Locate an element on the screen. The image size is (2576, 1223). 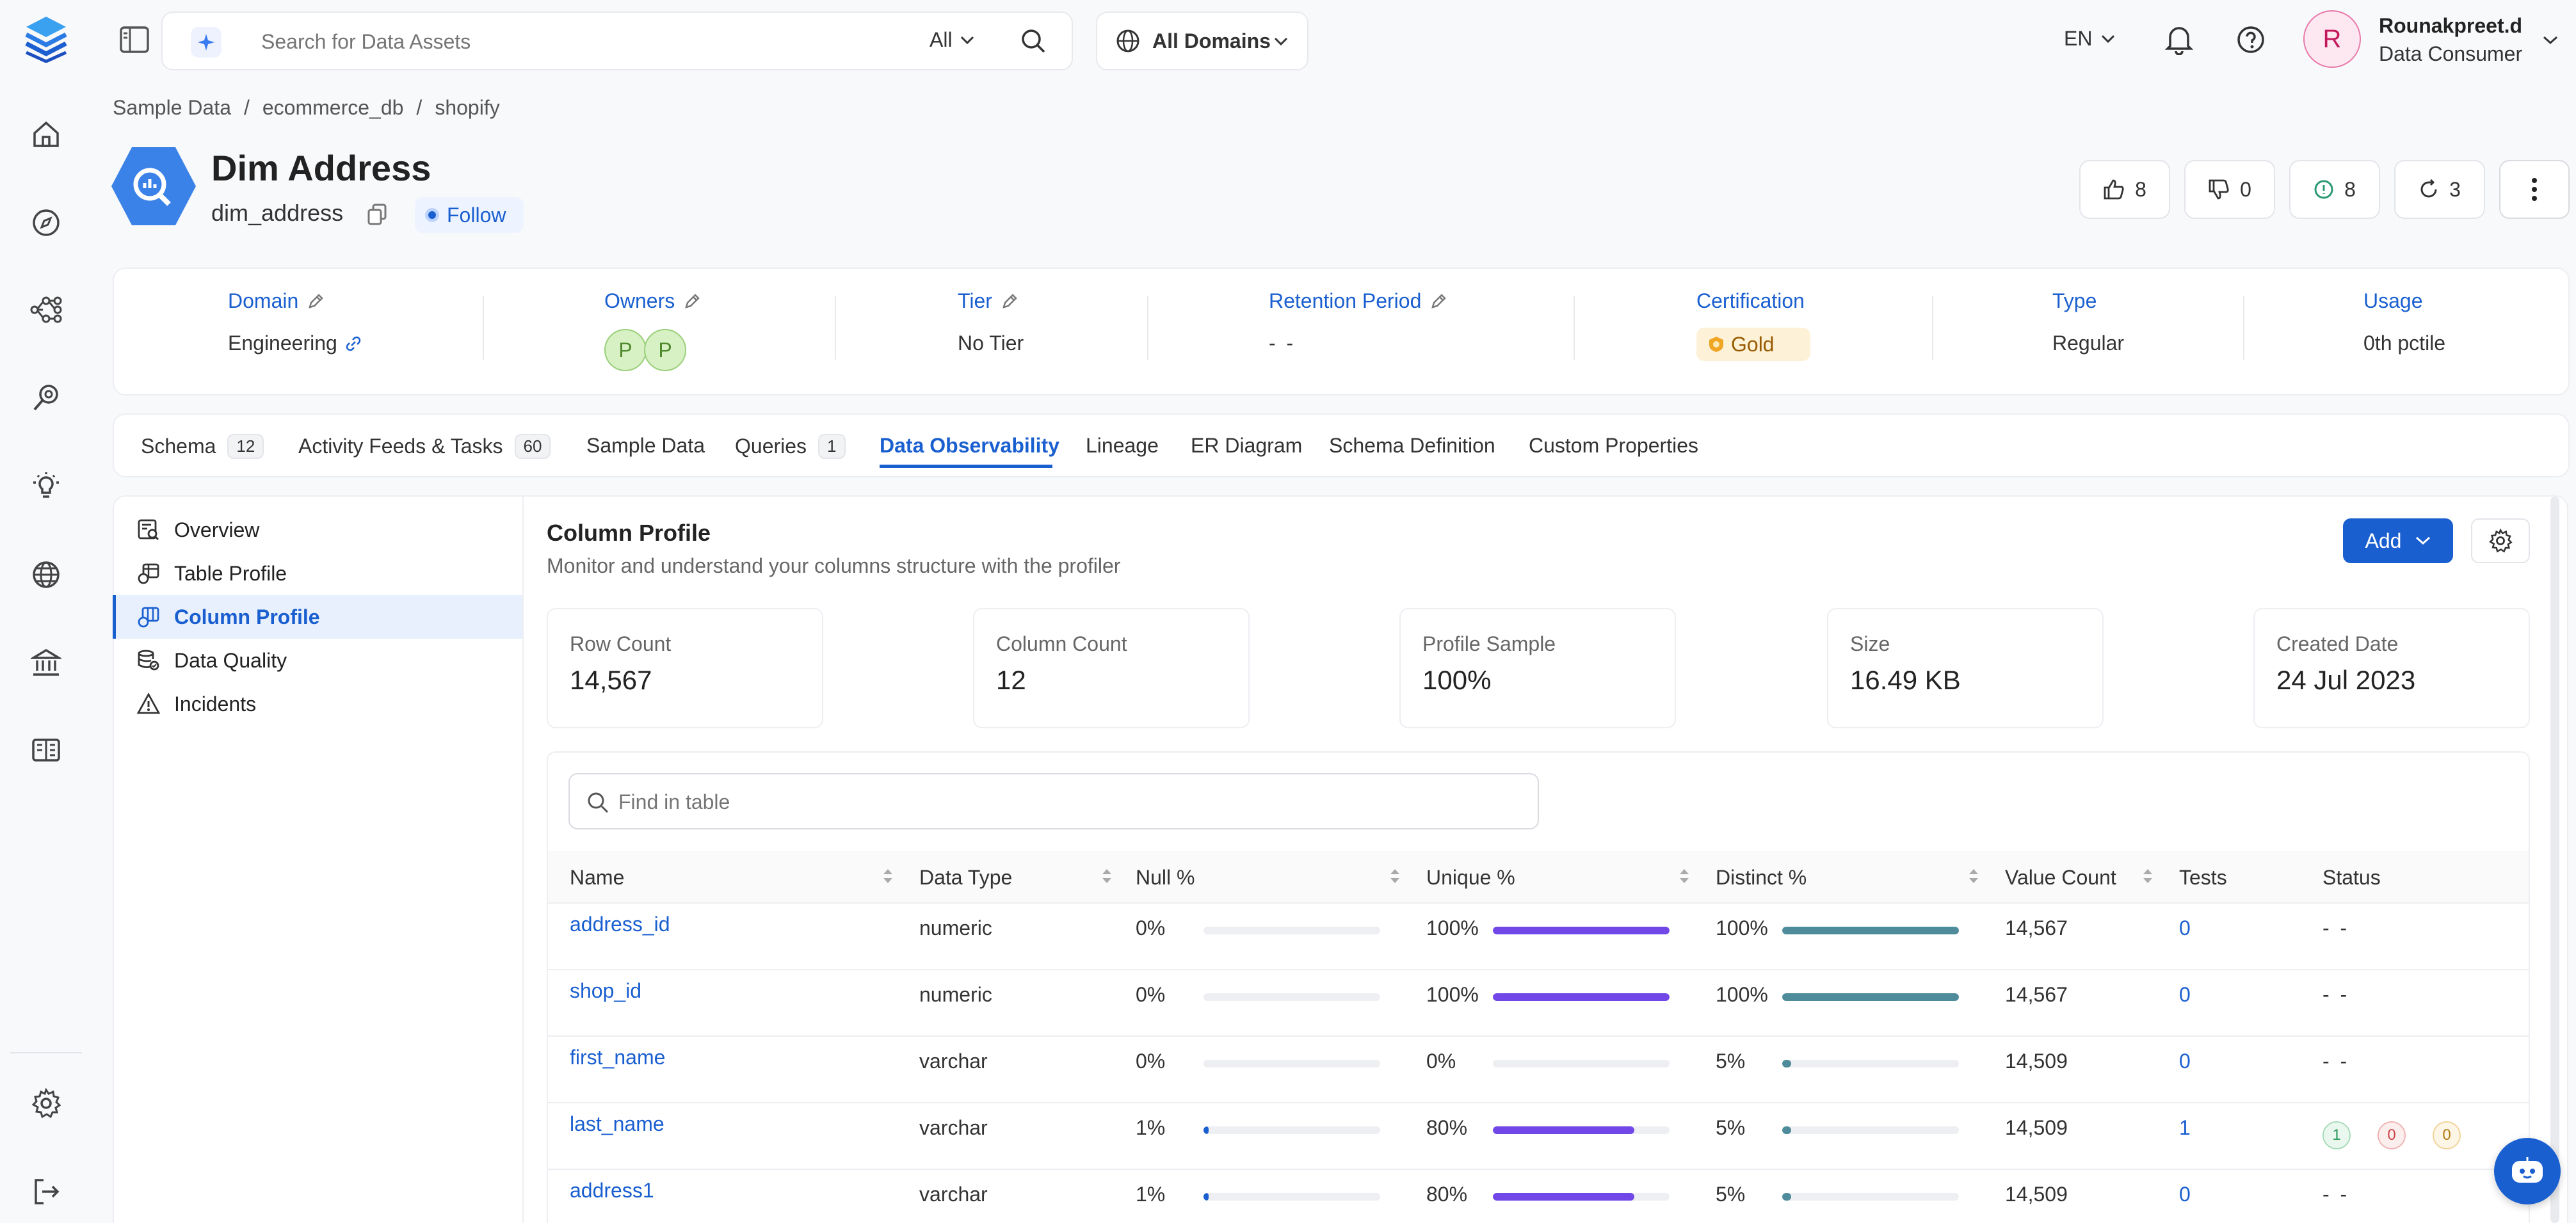
sidemenu-data-quality: Data Quality is located at coordinates (317, 660).